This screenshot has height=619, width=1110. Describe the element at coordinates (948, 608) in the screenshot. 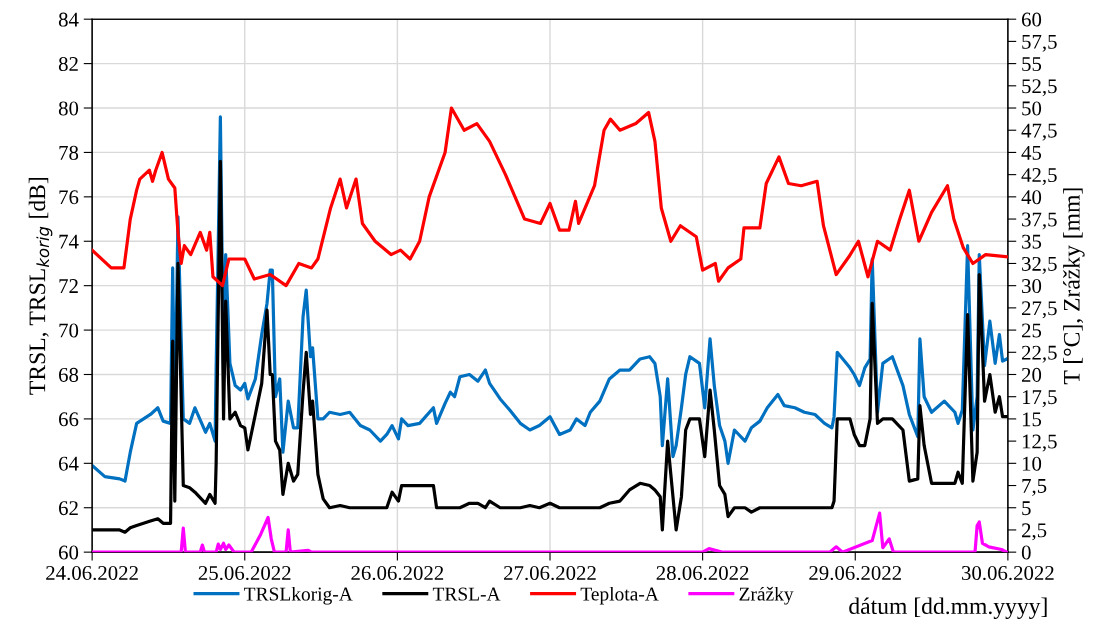

I see `x-axis-title: dátum [dd.mm.yyyy]` at that location.